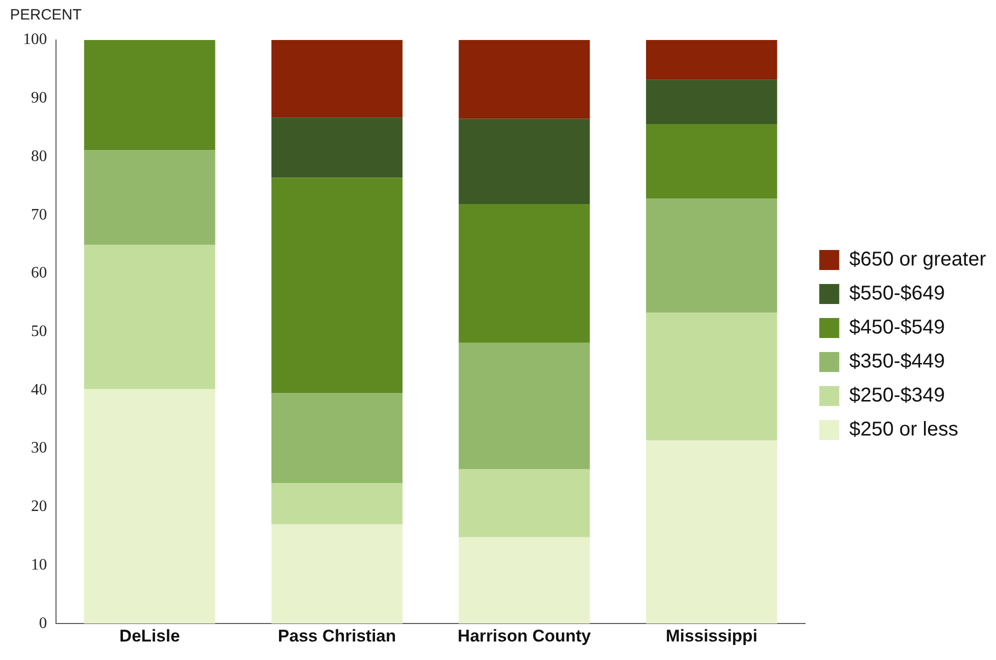 This screenshot has width=996, height=660. What do you see at coordinates (39, 331) in the screenshot?
I see `y-tick-label: 50` at bounding box center [39, 331].